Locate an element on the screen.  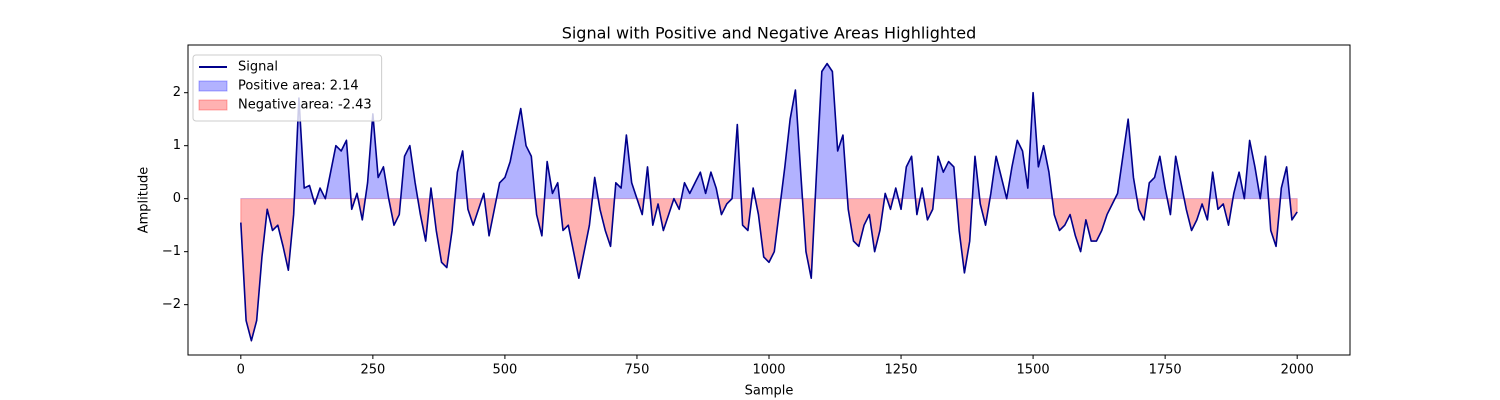
y-axis-label: Amplitude is located at coordinates (144, 200).